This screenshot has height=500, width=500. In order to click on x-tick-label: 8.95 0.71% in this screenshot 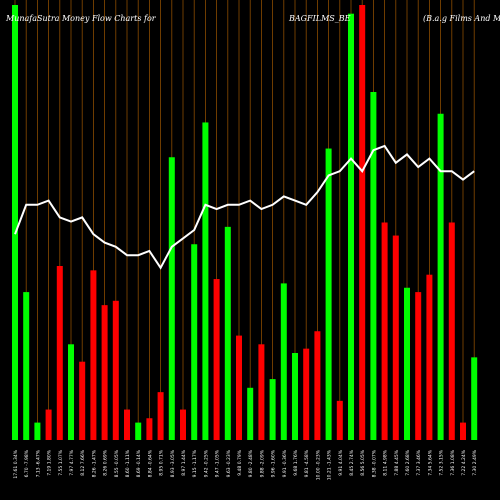, I will do `click(162, 462)`.